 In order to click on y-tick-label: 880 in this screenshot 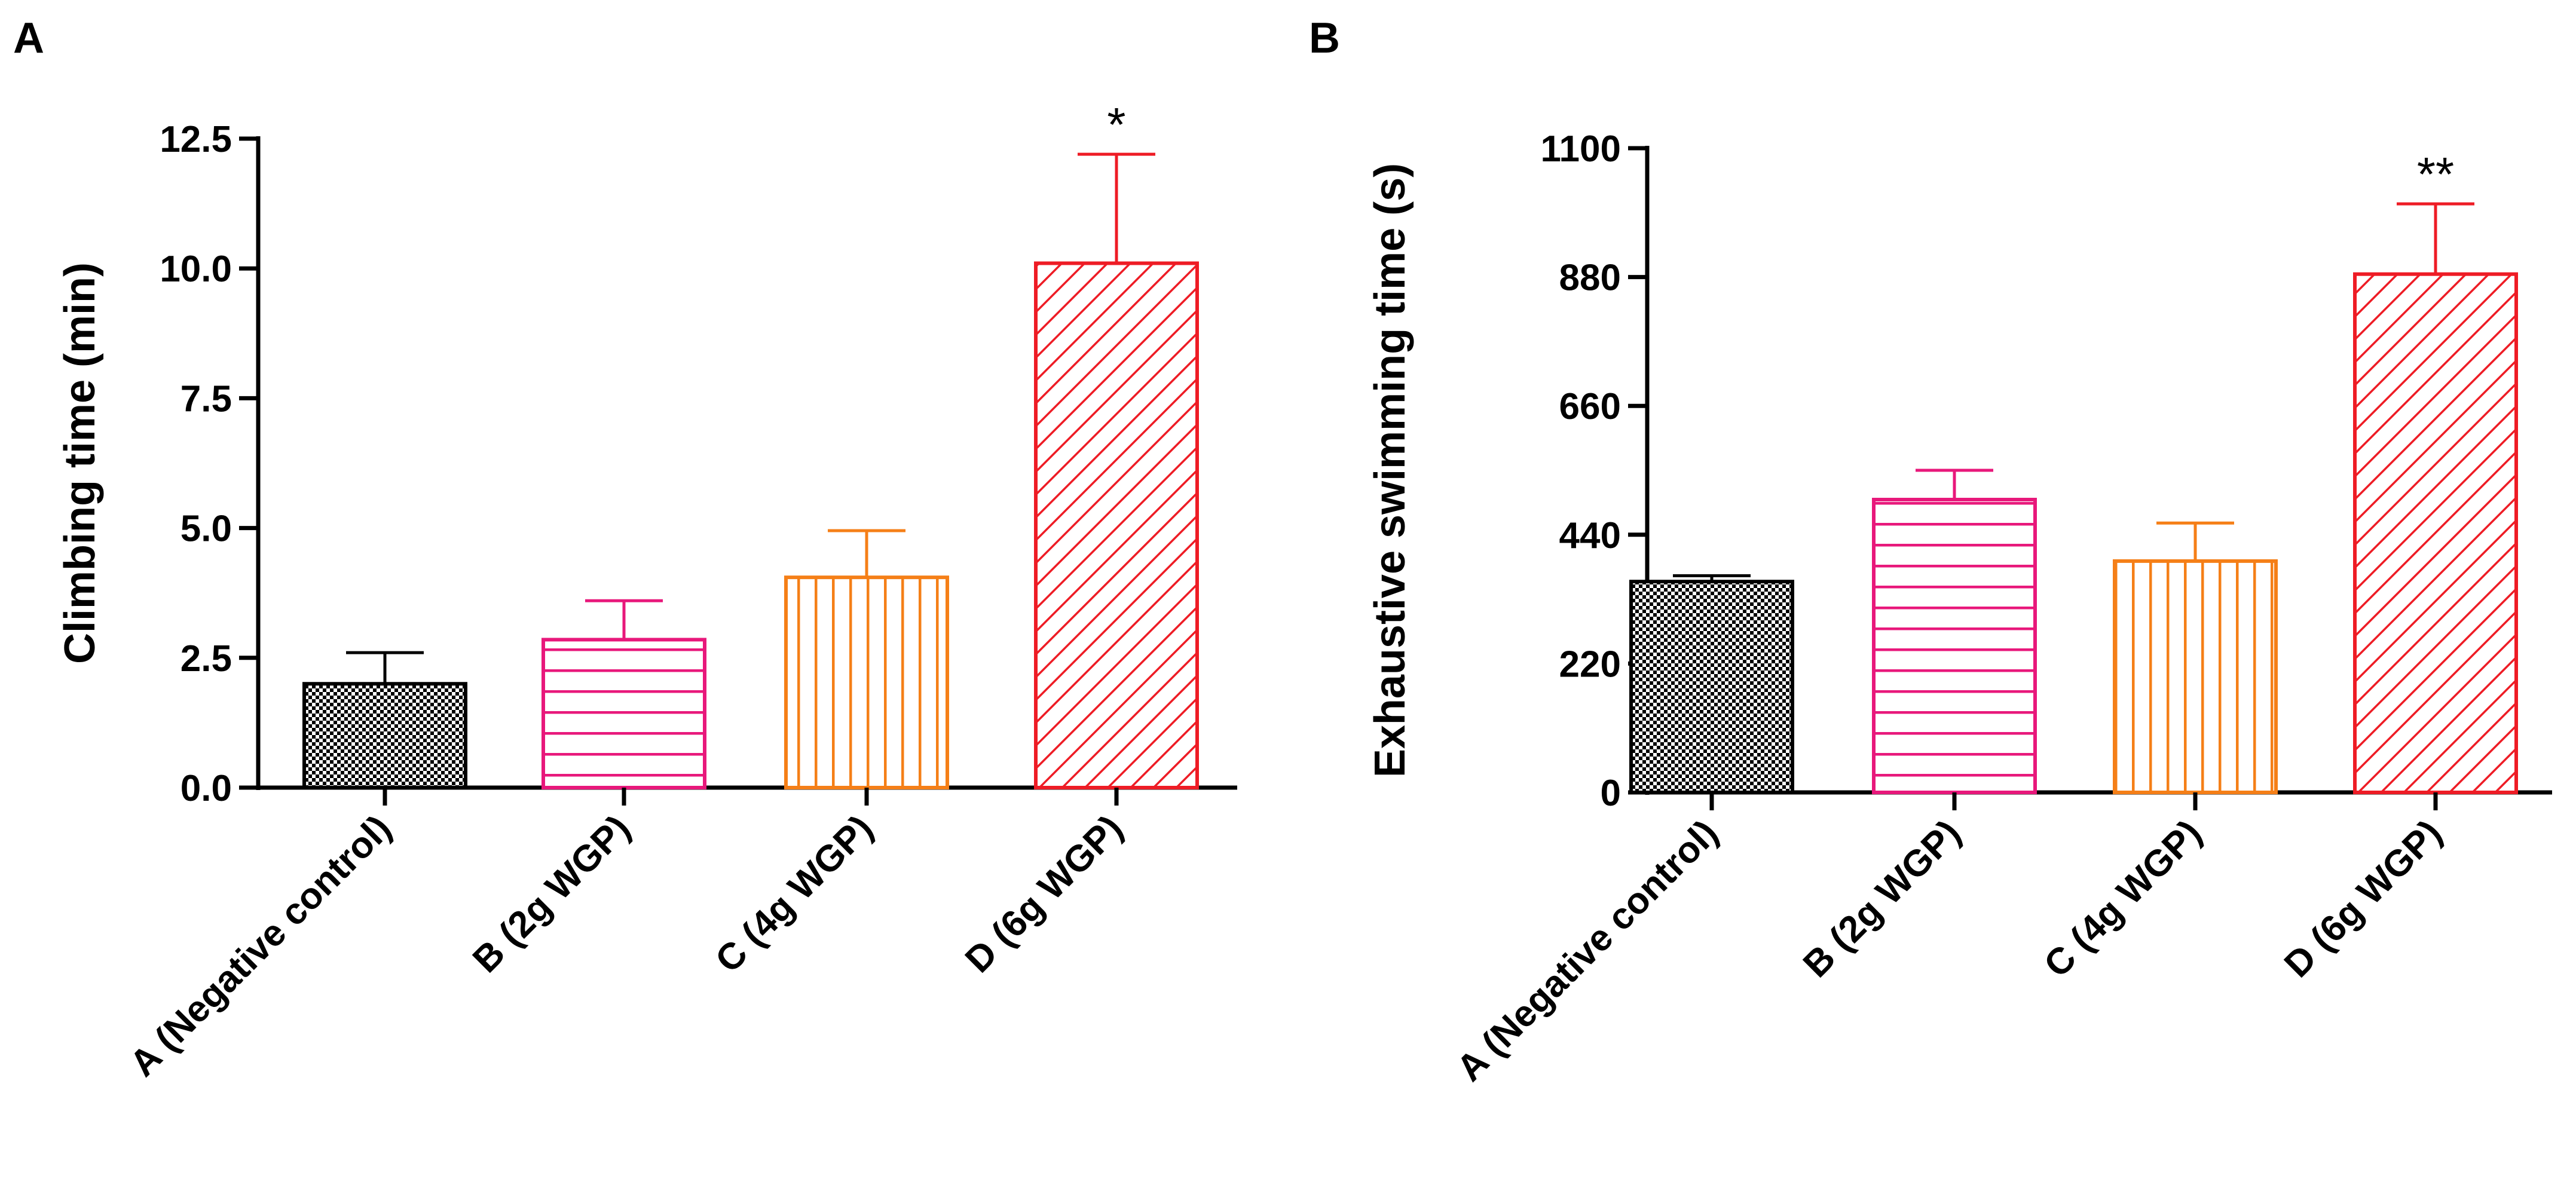, I will do `click(1590, 278)`.